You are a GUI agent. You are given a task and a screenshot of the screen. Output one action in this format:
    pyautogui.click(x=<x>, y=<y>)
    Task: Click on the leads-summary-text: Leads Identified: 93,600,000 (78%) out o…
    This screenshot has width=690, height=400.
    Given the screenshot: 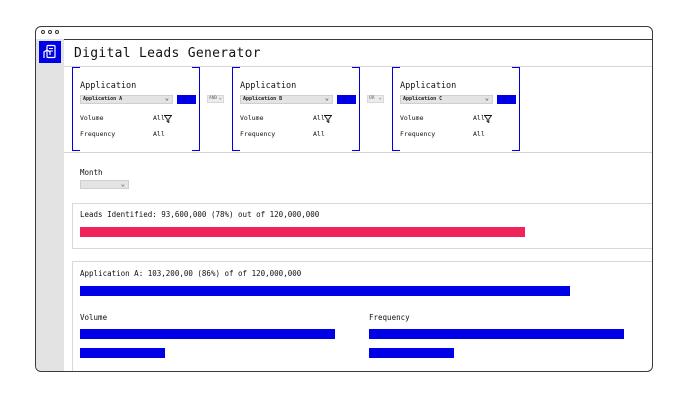 What is the action you would take?
    pyautogui.click(x=200, y=214)
    